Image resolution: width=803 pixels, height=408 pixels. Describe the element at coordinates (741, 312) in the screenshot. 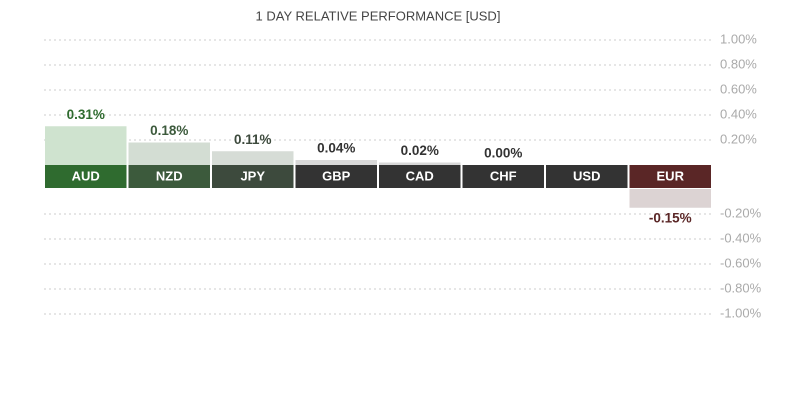

I see `y-tick-label: -1.00%` at that location.